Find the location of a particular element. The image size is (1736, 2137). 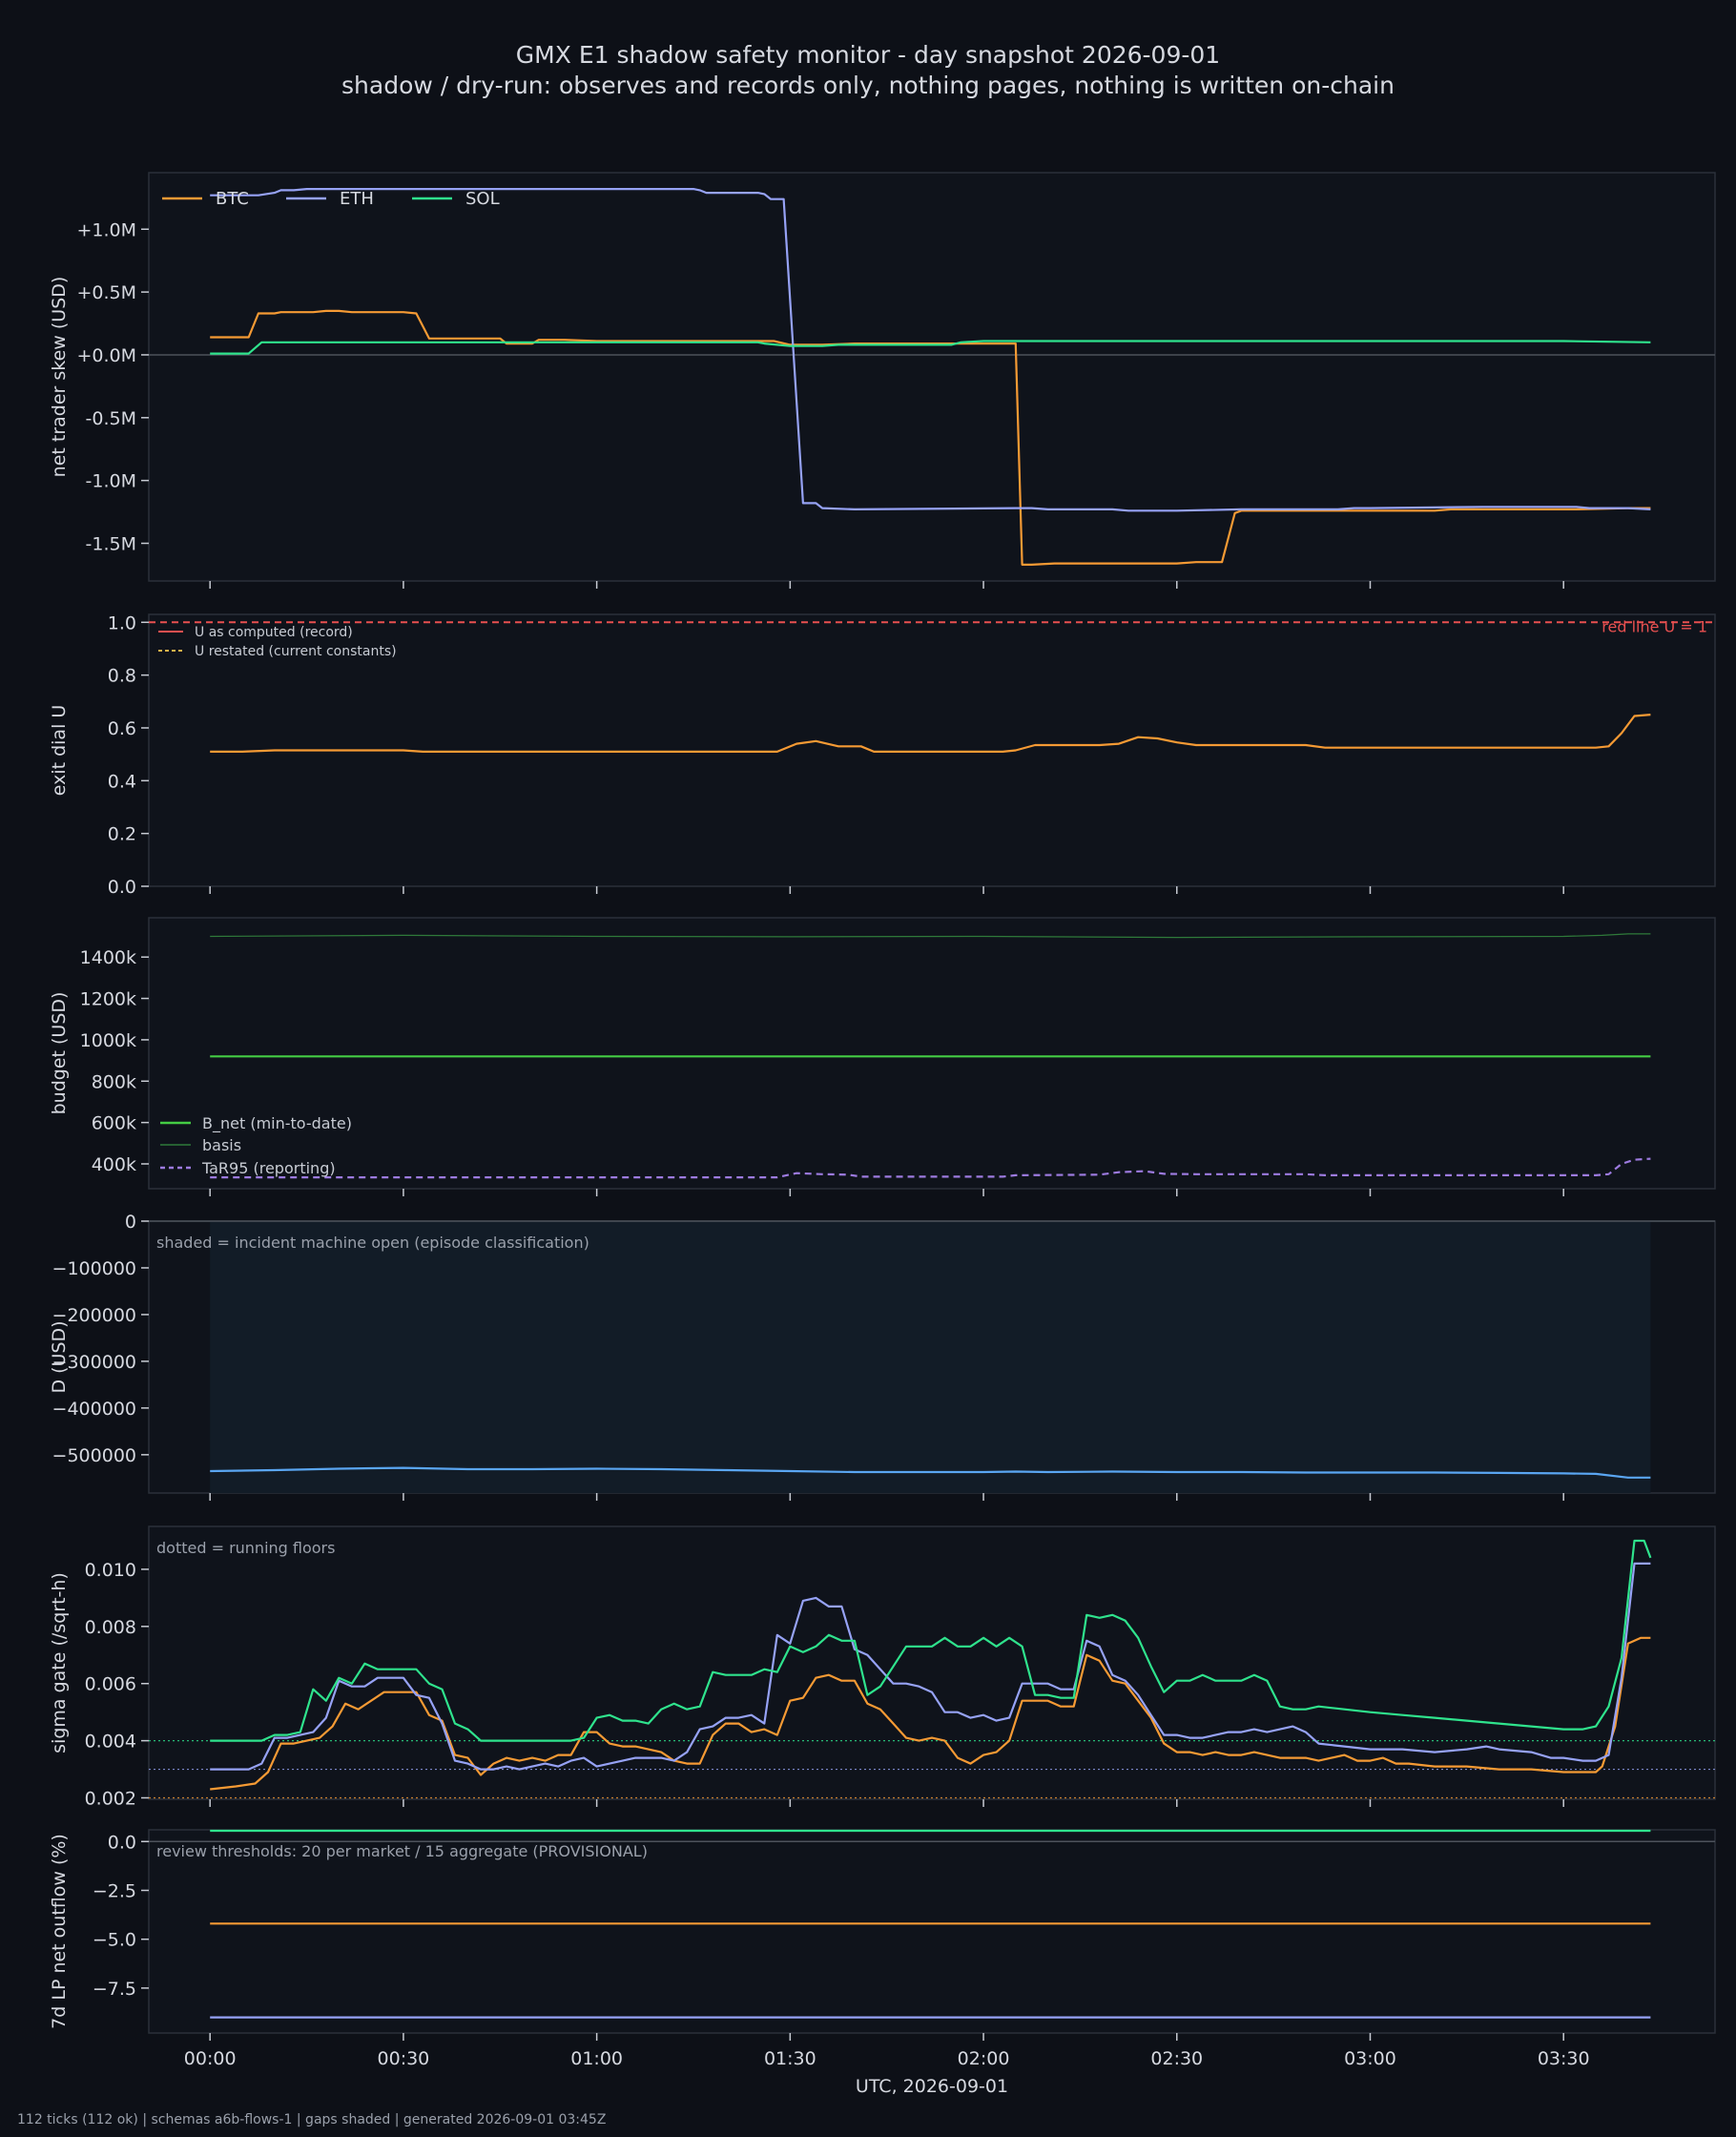

y-tick-label: 0.2 is located at coordinates (122, 834).